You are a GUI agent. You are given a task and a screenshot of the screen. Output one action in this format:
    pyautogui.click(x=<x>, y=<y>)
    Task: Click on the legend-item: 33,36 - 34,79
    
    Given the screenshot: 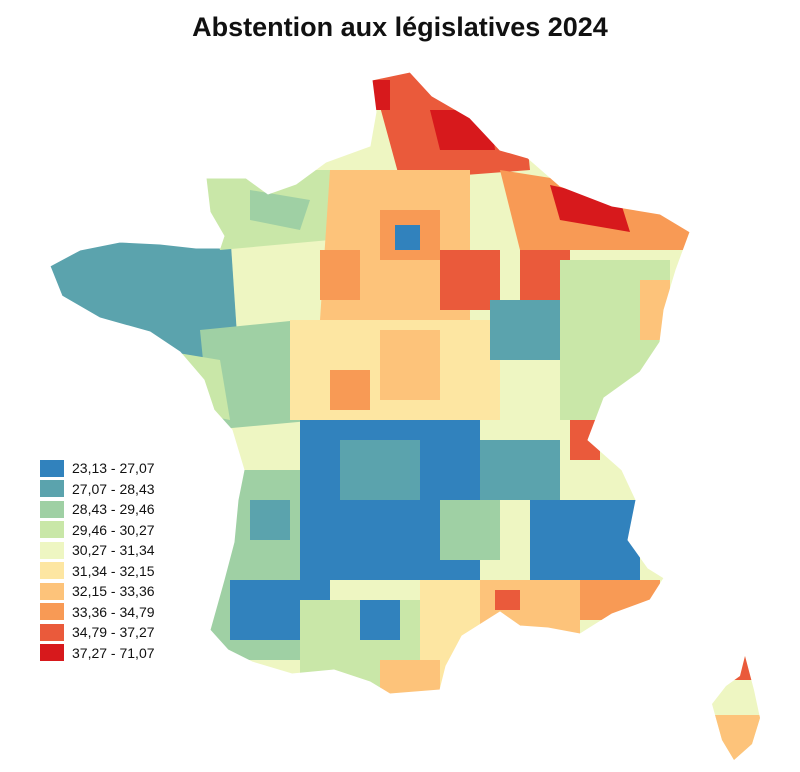 What is the action you would take?
    pyautogui.click(x=97, y=612)
    